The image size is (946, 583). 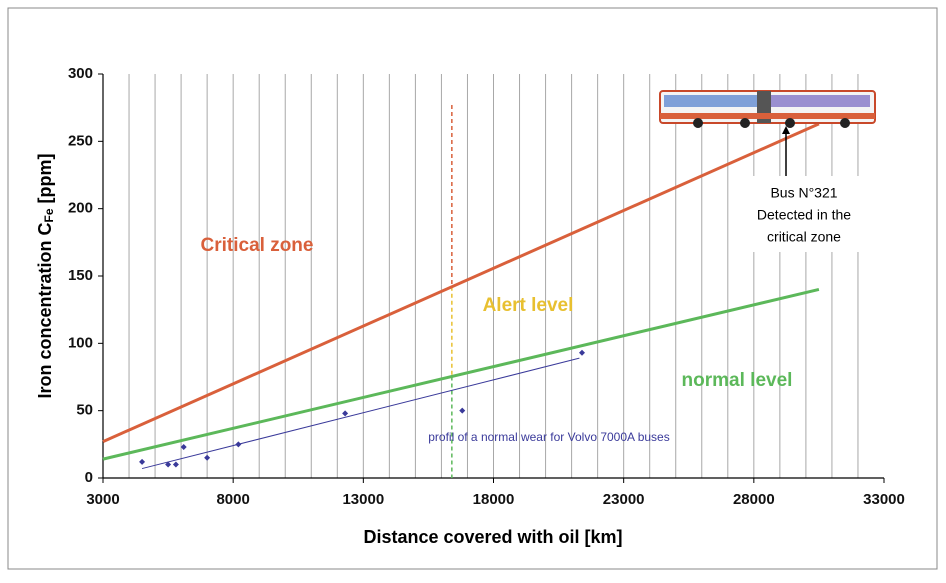 What do you see at coordinates (492, 537) in the screenshot?
I see `x-axis-label: Distance covered with oil [km]` at bounding box center [492, 537].